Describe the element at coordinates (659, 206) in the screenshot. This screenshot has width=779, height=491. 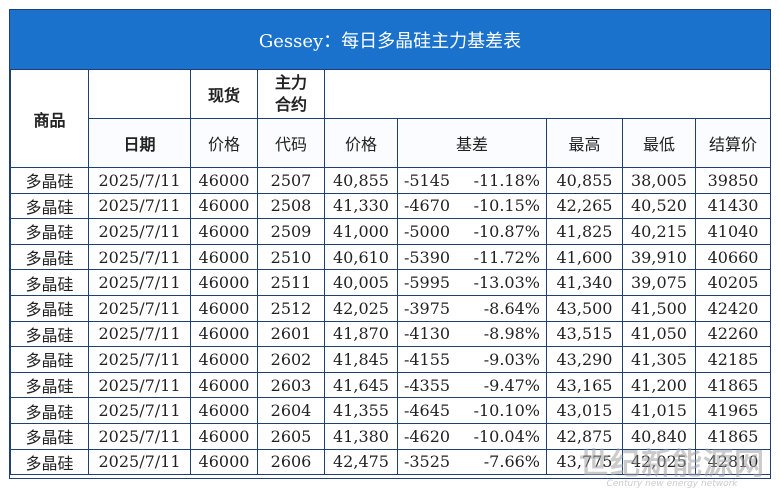
I see `cell-low: 40,520` at that location.